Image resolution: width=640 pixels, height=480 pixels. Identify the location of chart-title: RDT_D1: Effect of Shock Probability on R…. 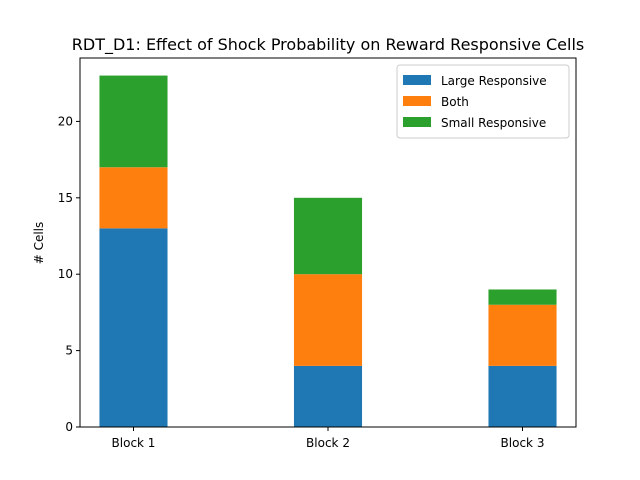
(328, 45).